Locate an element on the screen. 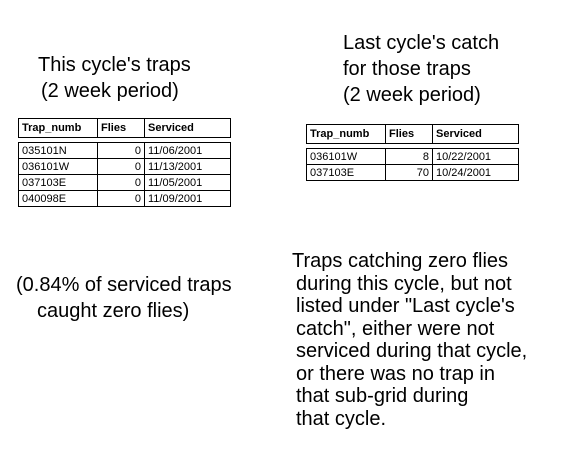 Image resolution: width=568 pixels, height=456 pixels. note-line: serviced during that cycle, is located at coordinates (412, 351).